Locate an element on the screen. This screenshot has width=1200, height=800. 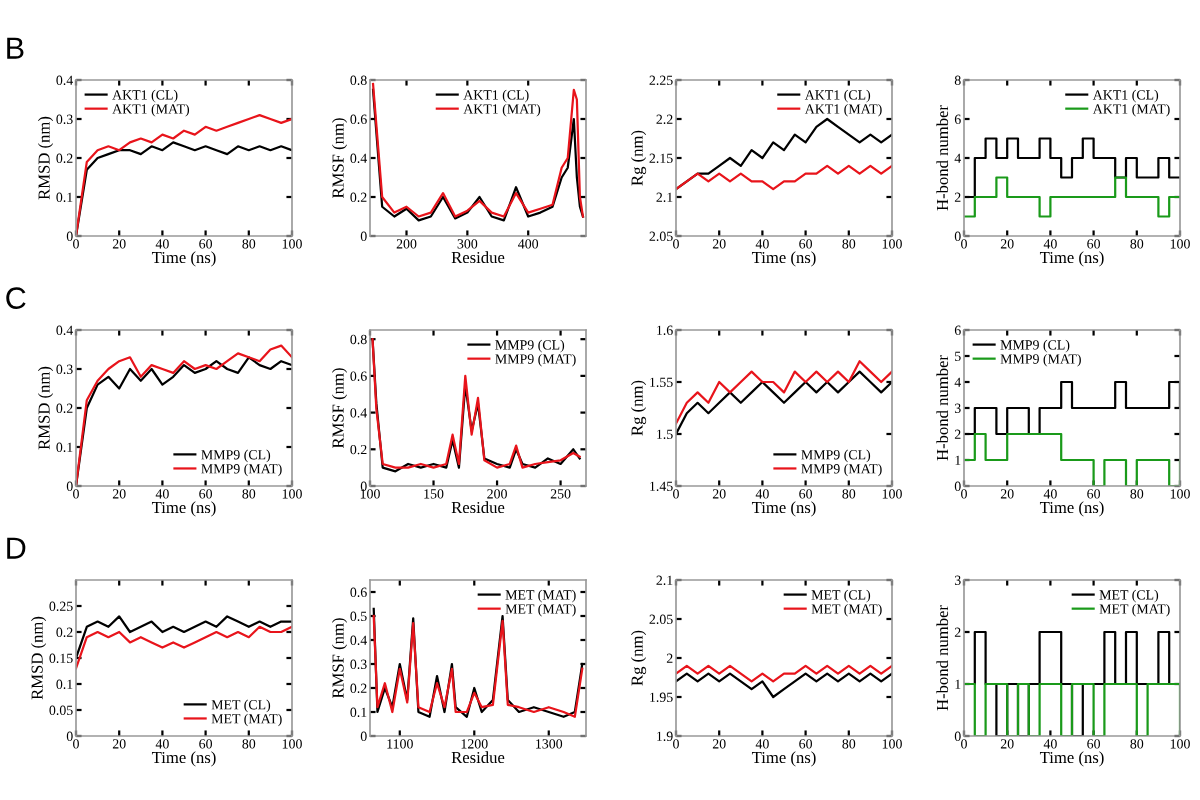
chart-title: D is located at coordinates (16, 548).